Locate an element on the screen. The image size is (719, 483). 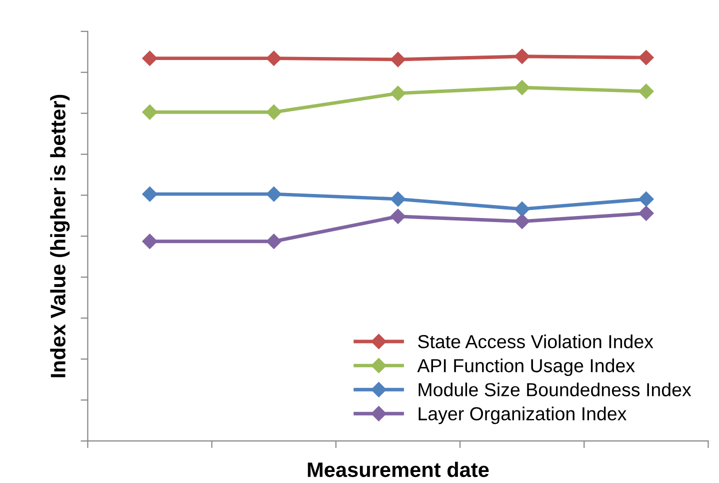
x-axis-title: Measurement date is located at coordinates (398, 470).